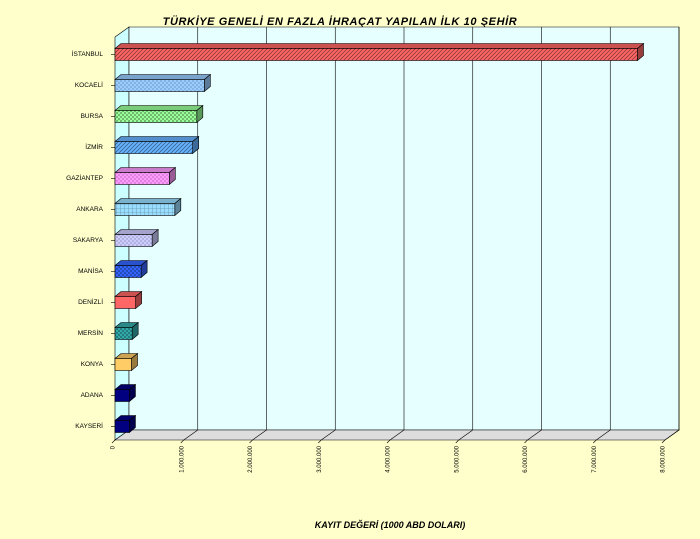 The image size is (700, 539). What do you see at coordinates (320, 458) in the screenshot?
I see `x-tick-label: 3.000.000` at bounding box center [320, 458].